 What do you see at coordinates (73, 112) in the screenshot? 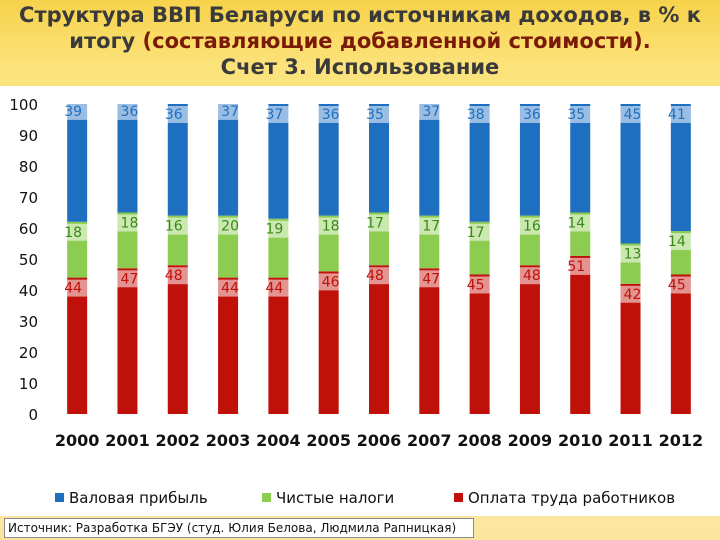
I see `data-label-gross-profit: 39` at bounding box center [73, 112].